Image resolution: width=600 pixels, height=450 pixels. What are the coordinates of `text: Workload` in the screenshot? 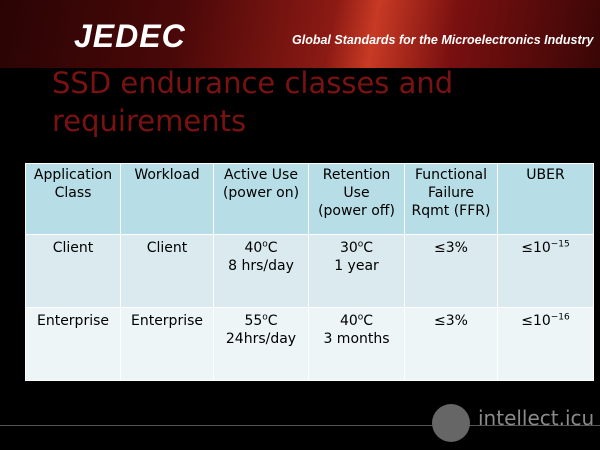 It's located at (167, 175).